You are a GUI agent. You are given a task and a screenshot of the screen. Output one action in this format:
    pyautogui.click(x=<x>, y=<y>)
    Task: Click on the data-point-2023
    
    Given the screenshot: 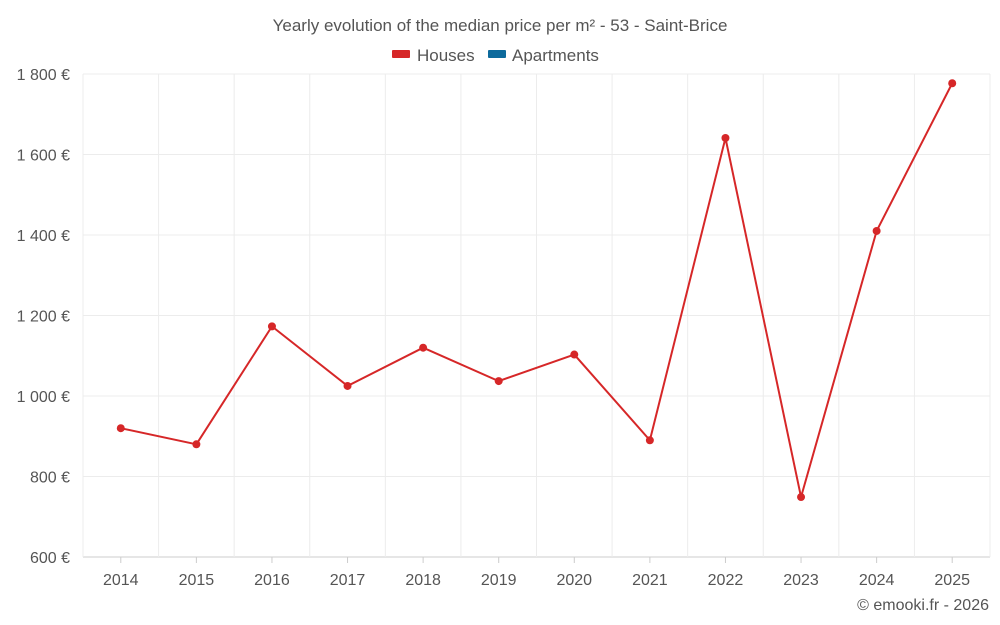 What is the action you would take?
    pyautogui.click(x=801, y=497)
    